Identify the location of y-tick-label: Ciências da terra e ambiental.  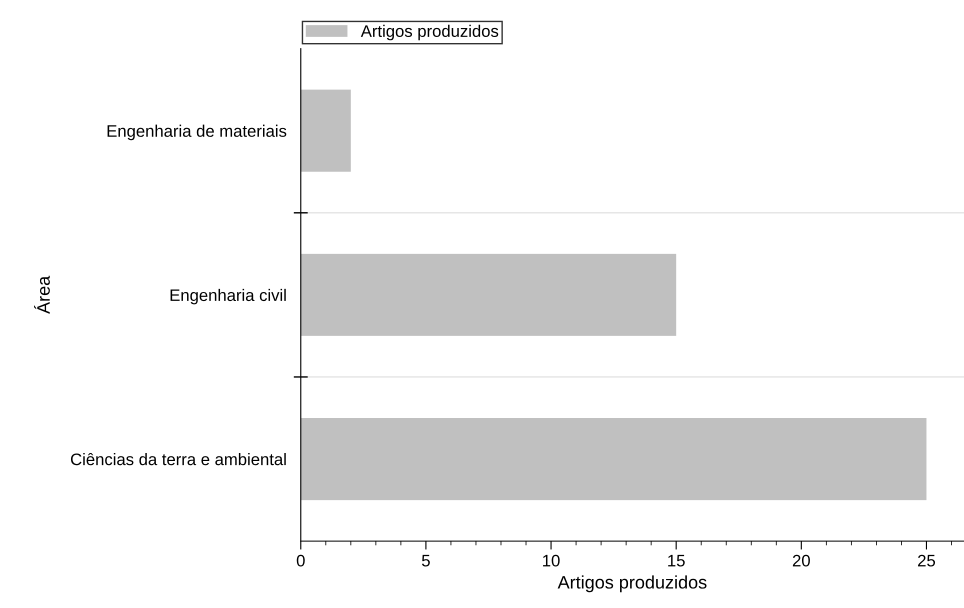
(178, 459).